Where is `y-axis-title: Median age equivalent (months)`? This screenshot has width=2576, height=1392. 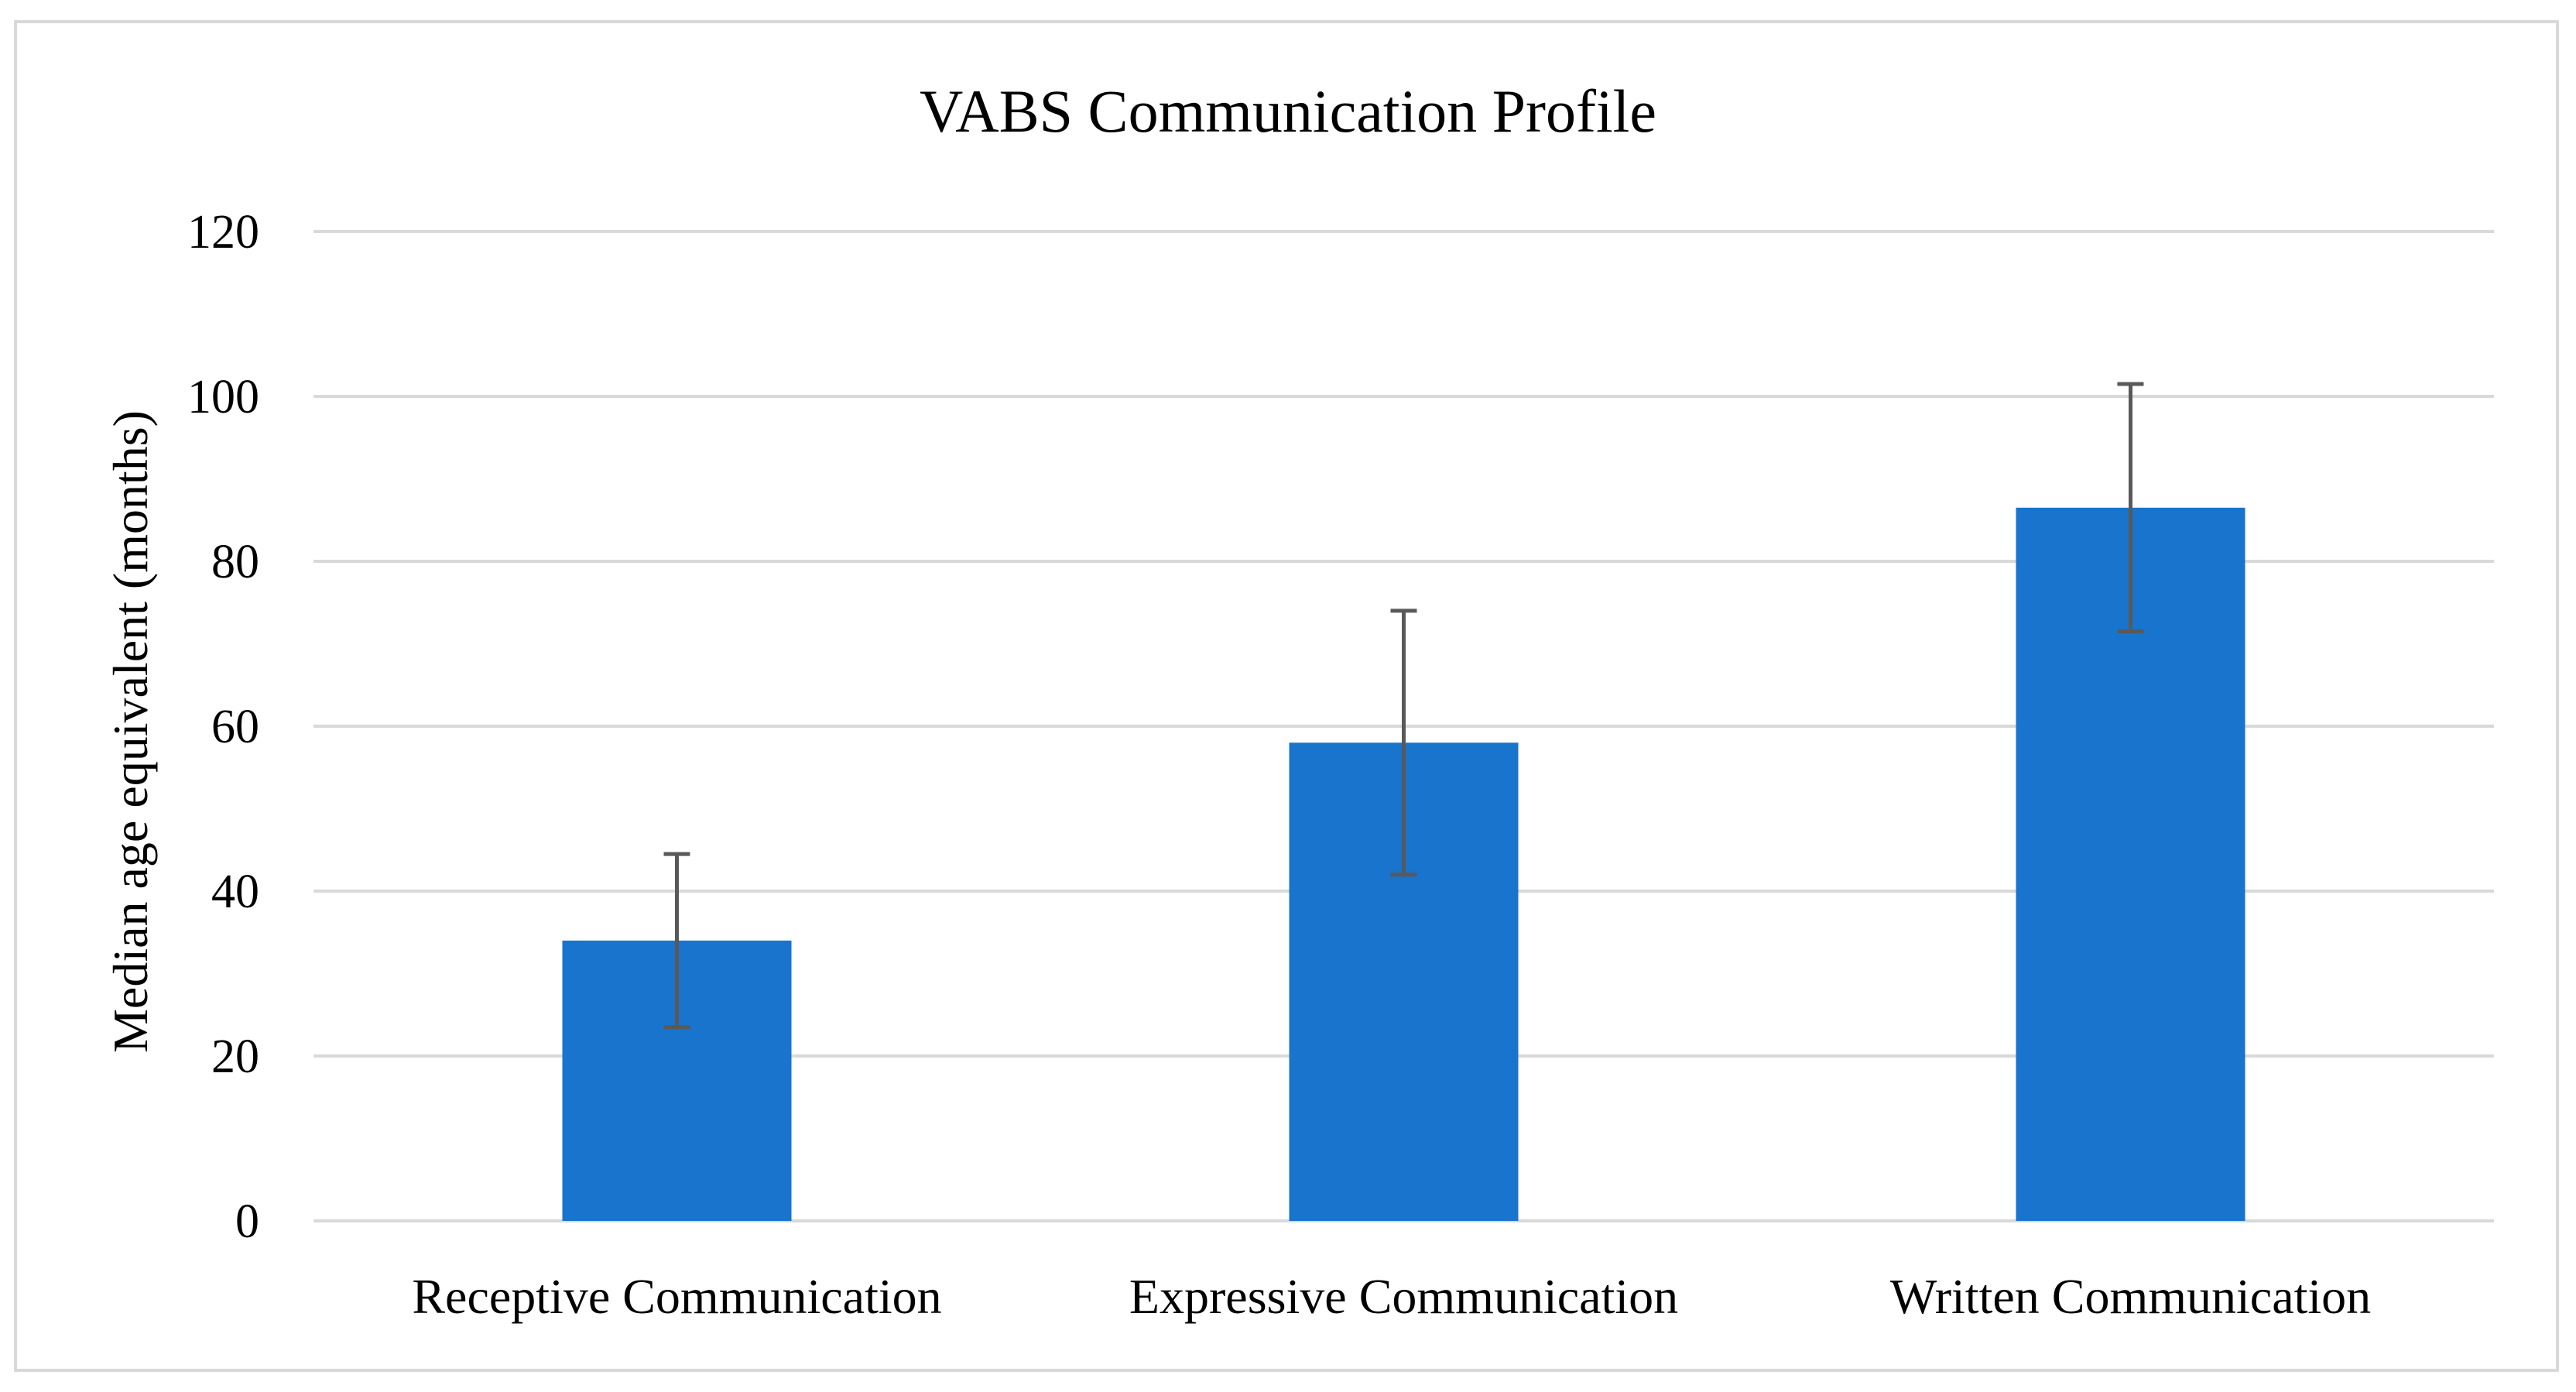
y-axis-title: Median age equivalent (months) is located at coordinates (130, 731).